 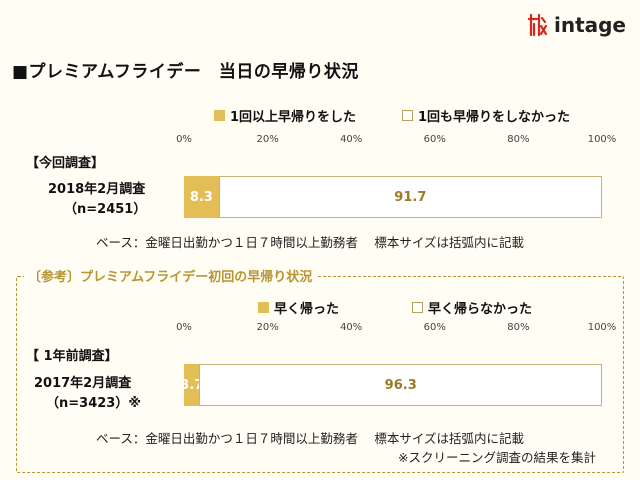 What do you see at coordinates (480, 309) in the screenshot?
I see `legend-label-did-not-go-early: 早く帰らなかった` at bounding box center [480, 309].